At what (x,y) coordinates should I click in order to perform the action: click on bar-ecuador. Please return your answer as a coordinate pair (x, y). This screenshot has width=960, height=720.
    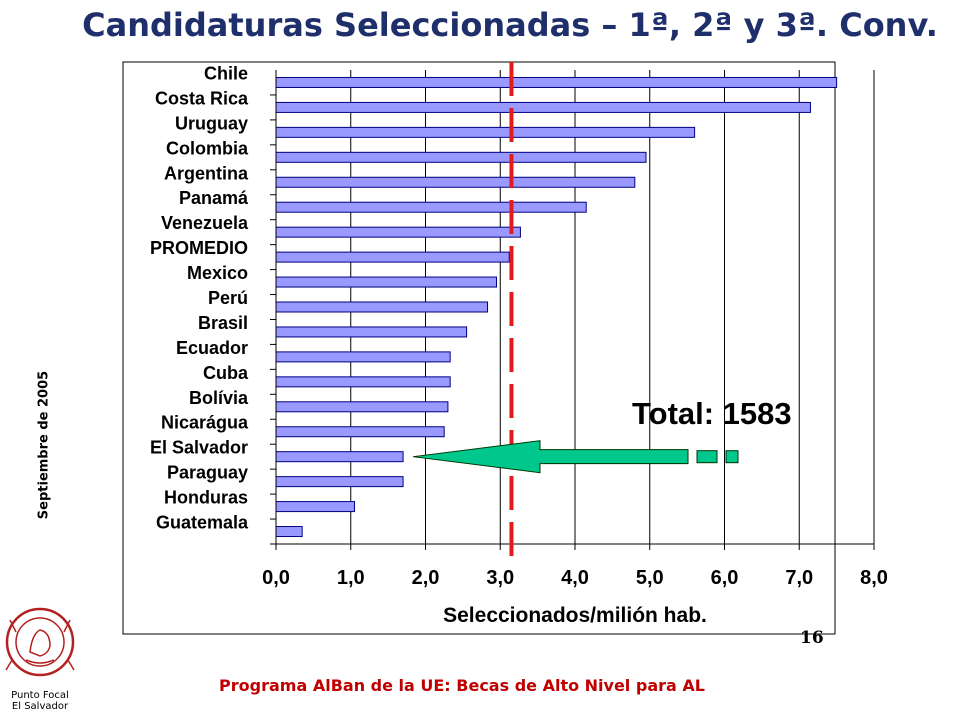
    Looking at the image, I should click on (363, 357).